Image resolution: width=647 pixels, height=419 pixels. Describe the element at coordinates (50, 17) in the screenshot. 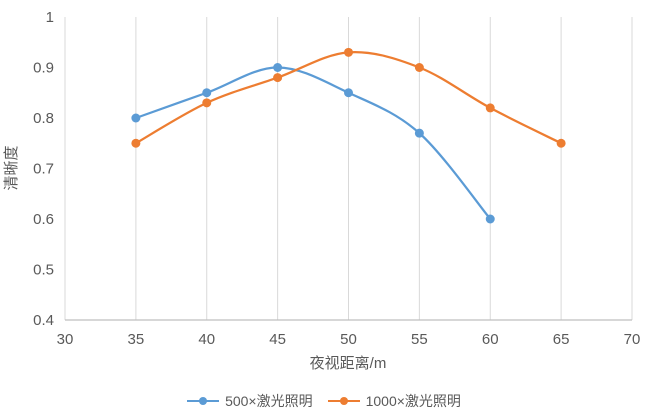

I see `y-tick-label-1: 1` at that location.